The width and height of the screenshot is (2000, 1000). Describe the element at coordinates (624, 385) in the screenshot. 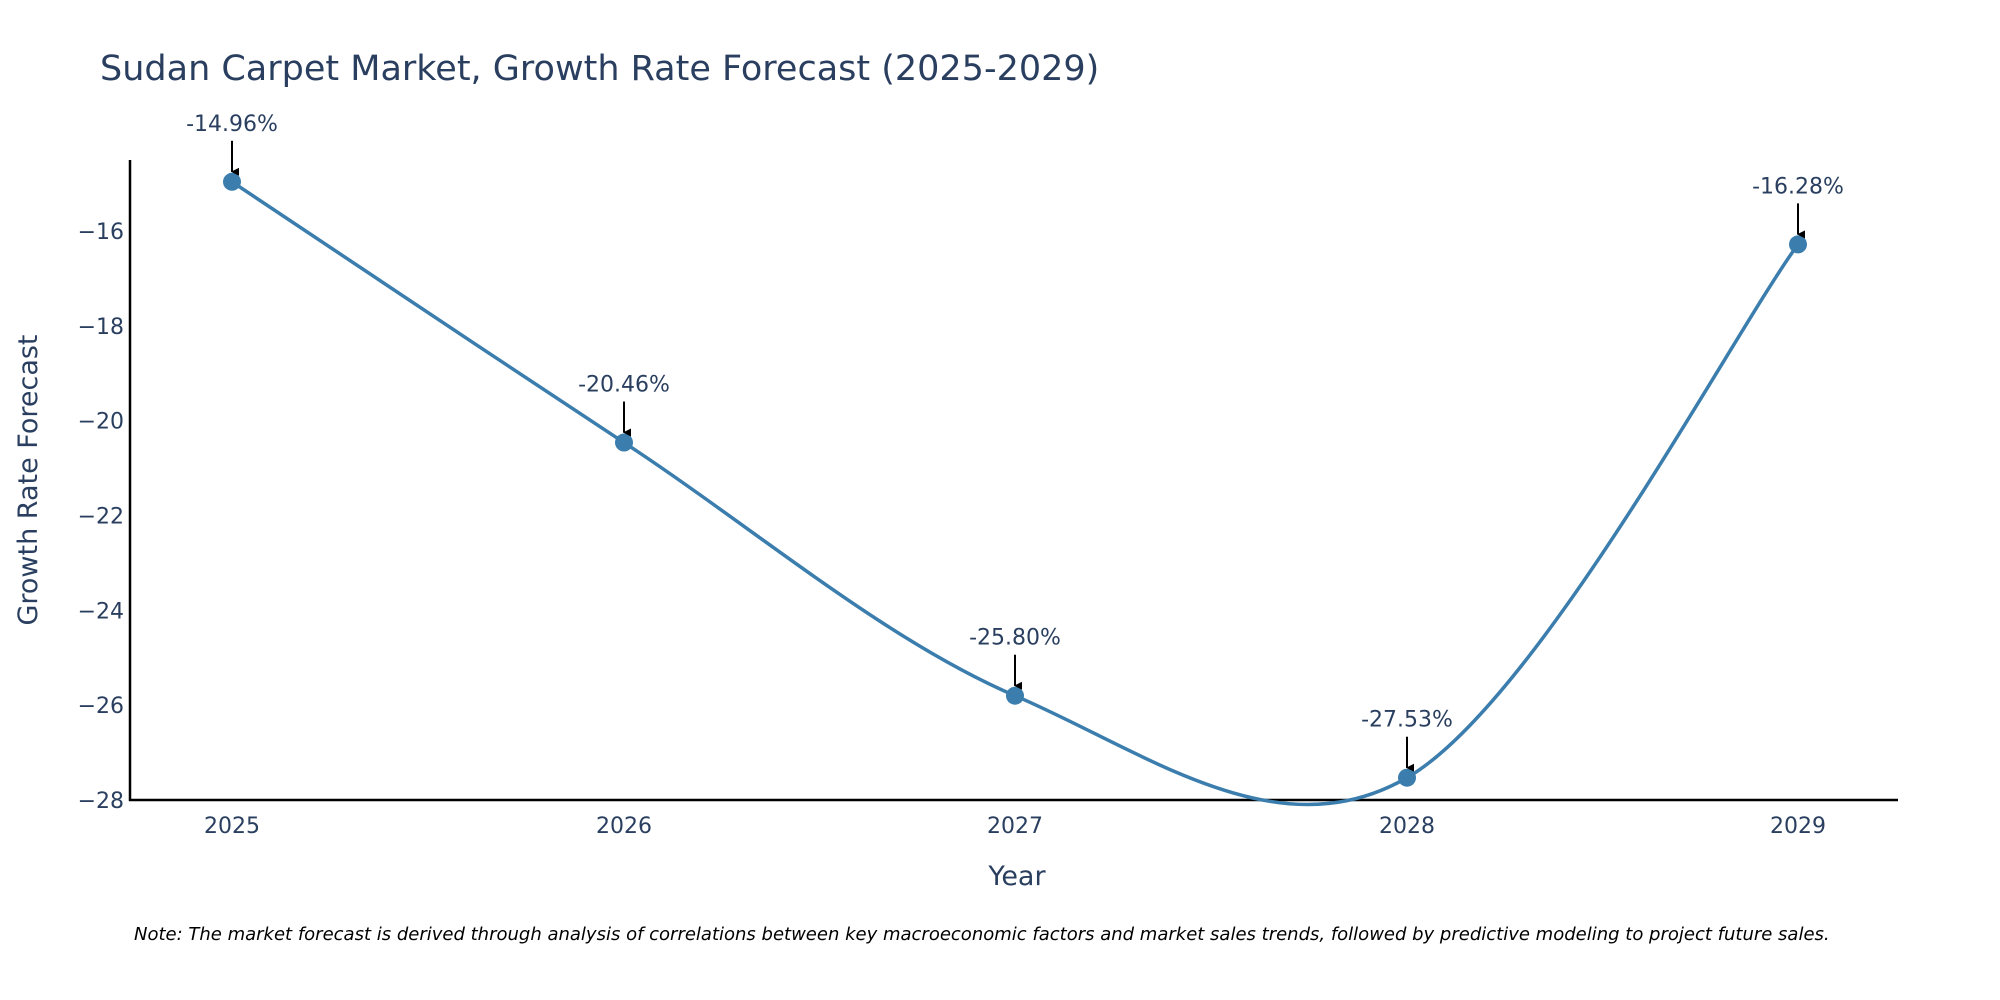

I see `data-label: -20.46%` at that location.